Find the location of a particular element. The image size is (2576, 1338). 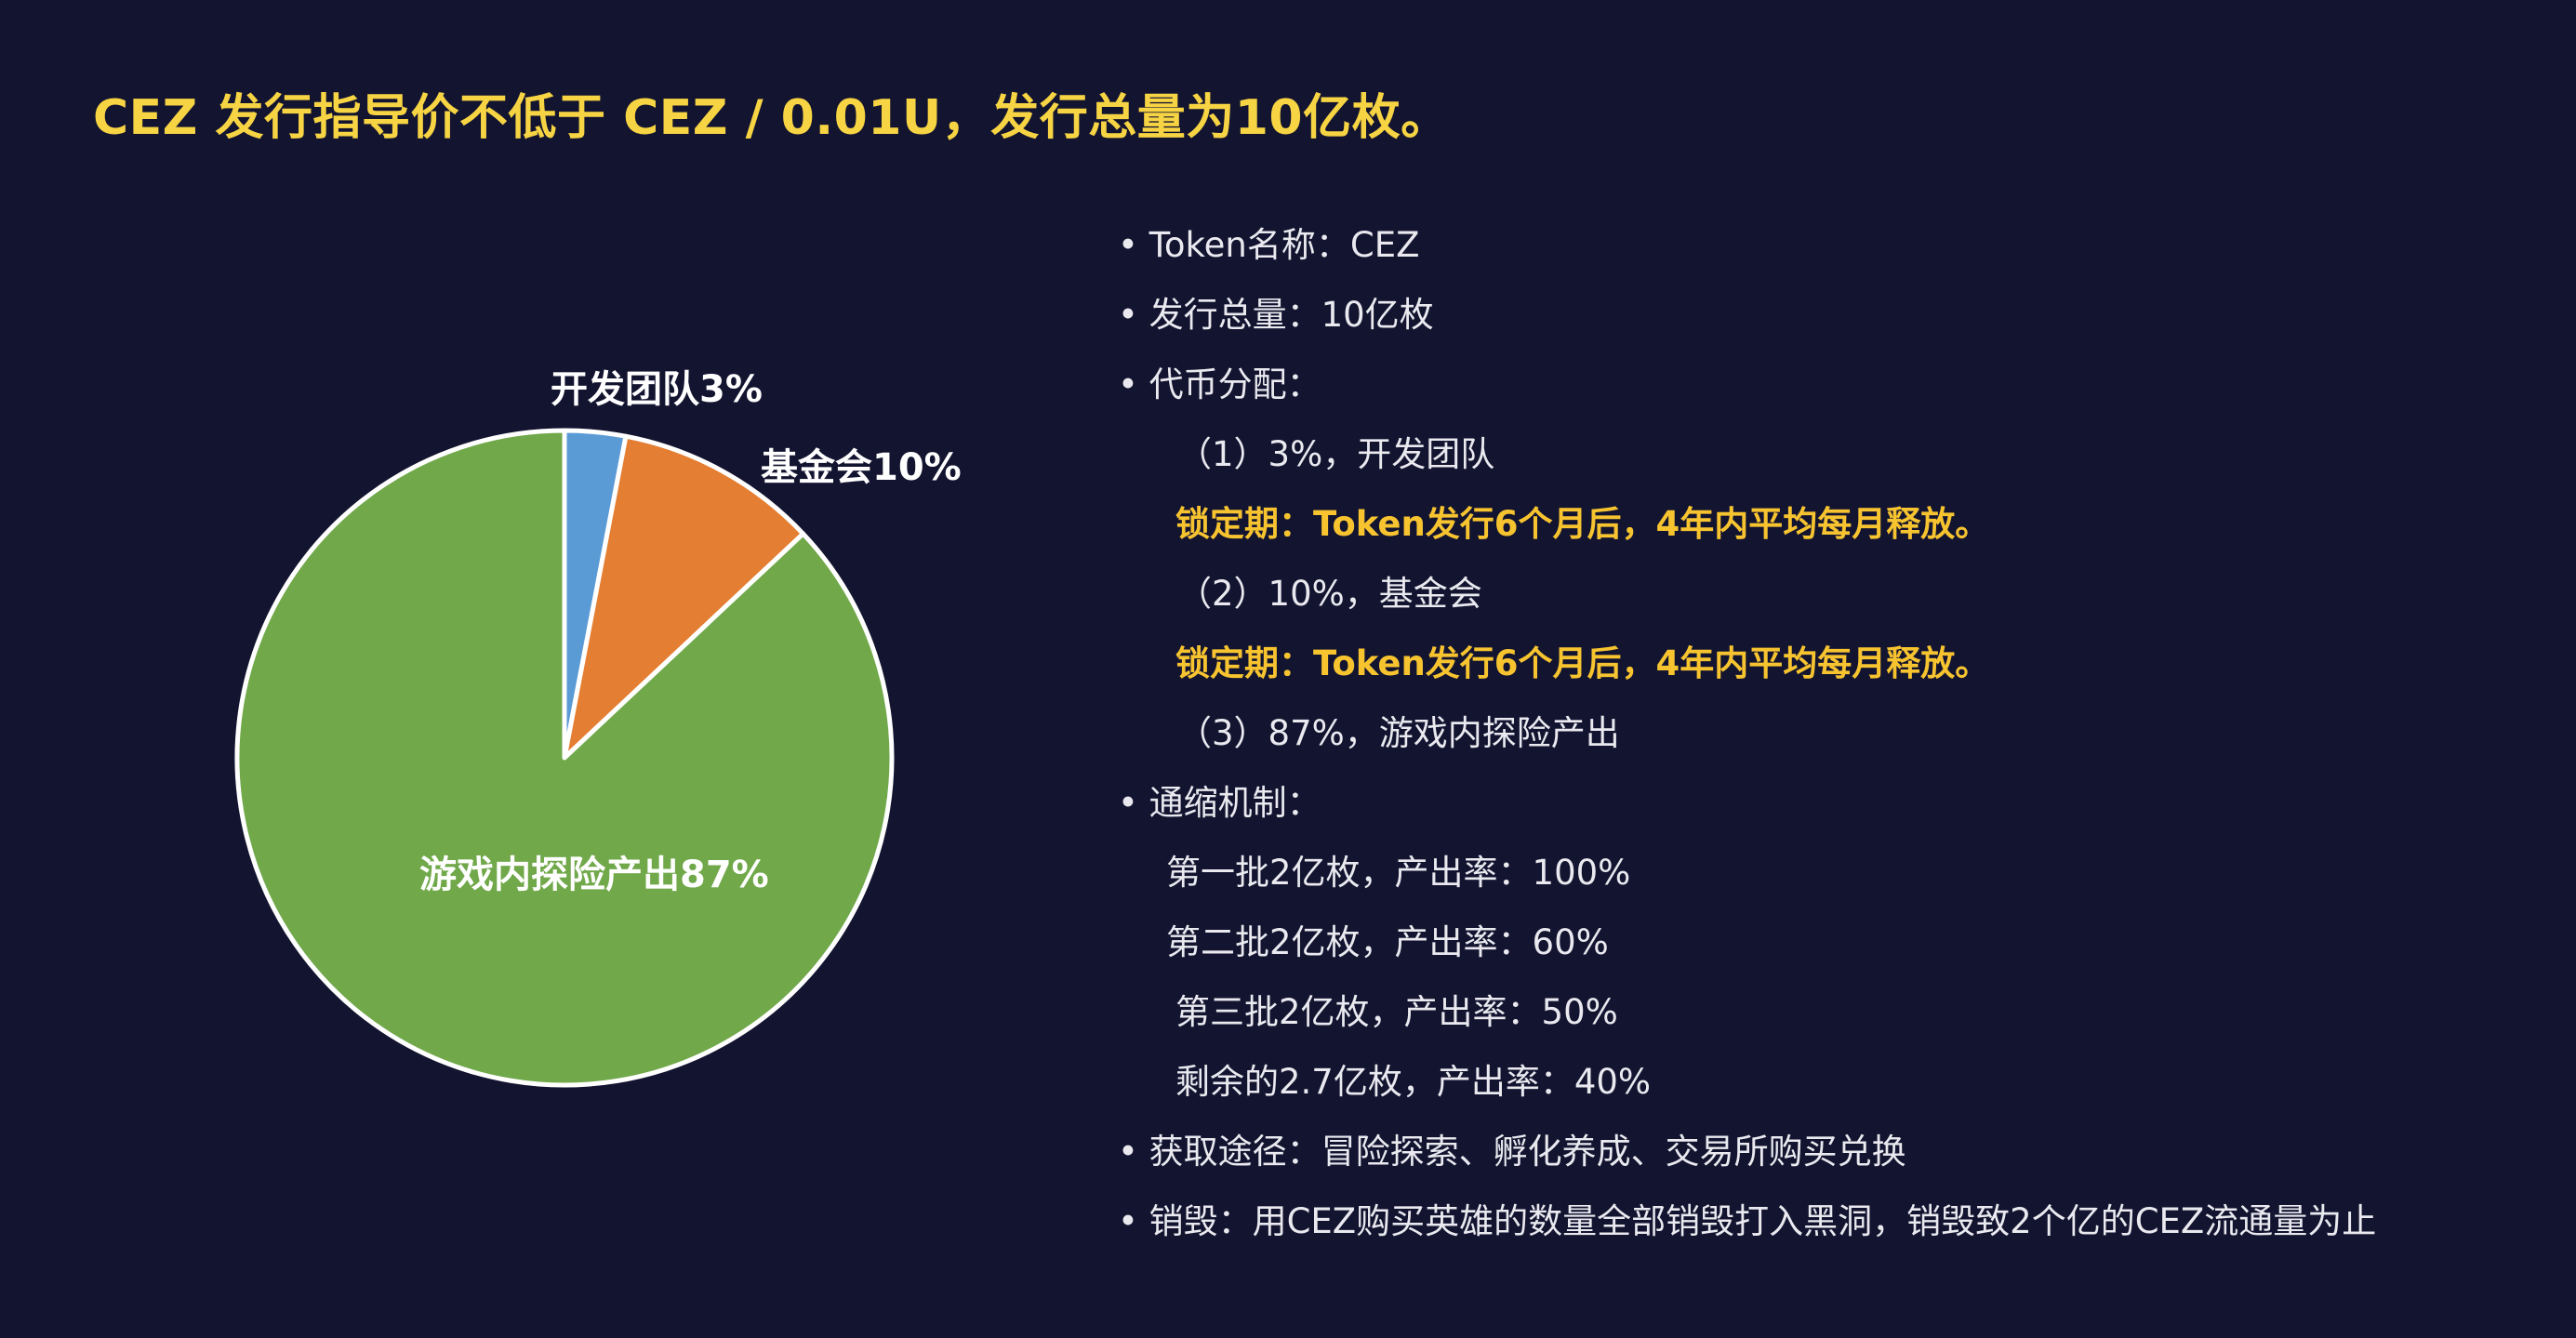

slice-label-foundation: 基金会10% is located at coordinates (861, 467).